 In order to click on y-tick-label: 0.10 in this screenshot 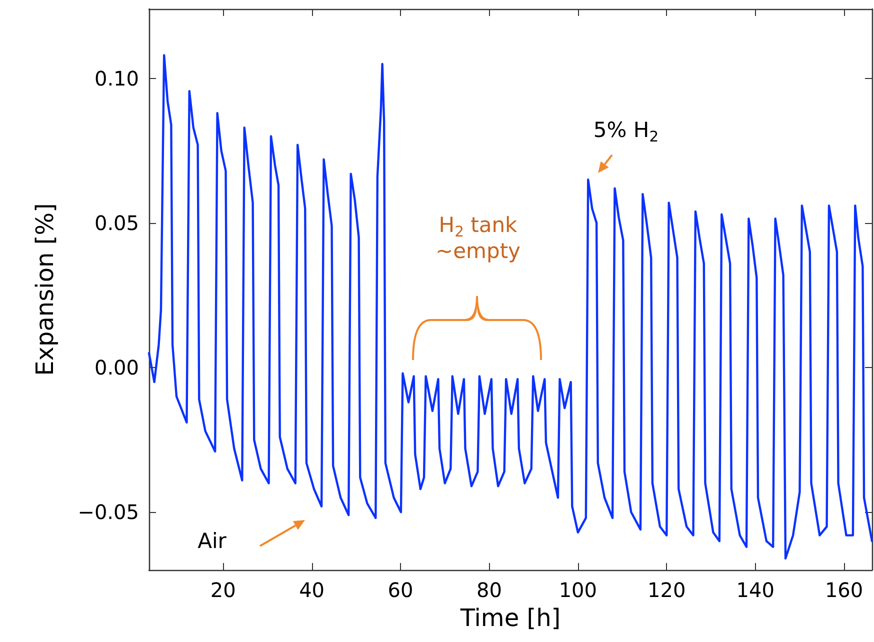, I will do `click(116, 78)`.